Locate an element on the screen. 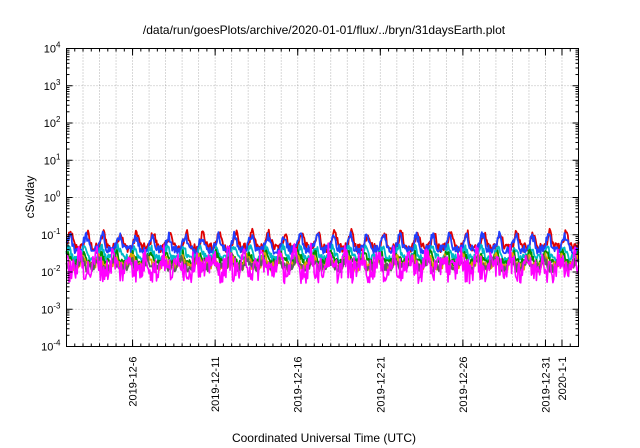  y-tick-exponent: 3 is located at coordinates (58, 82).